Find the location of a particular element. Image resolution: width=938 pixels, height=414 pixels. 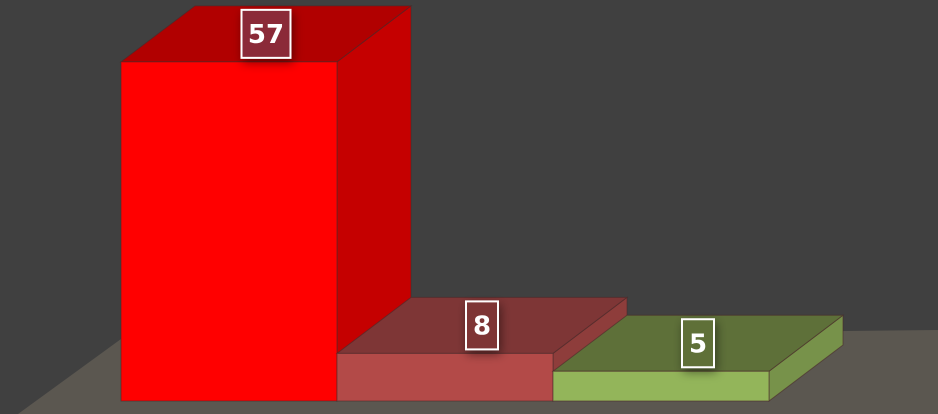

data-label-1-box is located at coordinates (266, 33).